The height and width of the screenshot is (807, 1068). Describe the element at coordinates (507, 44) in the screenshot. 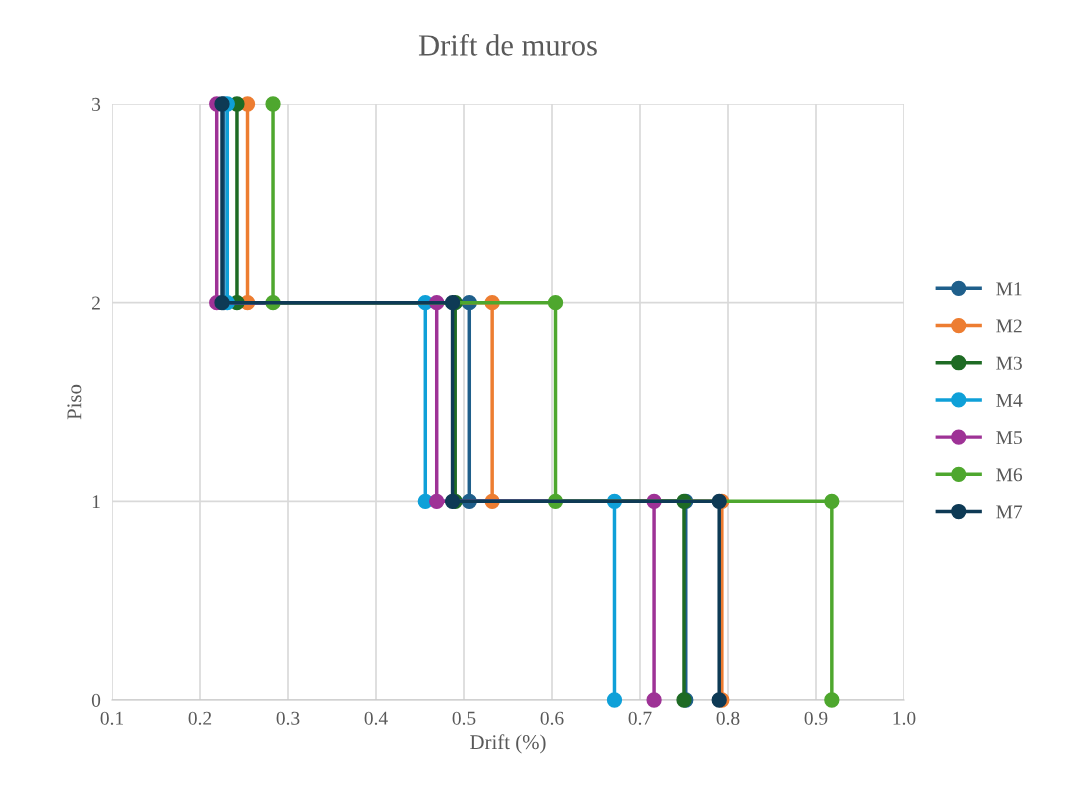

I see `chart-title: Drift de muros` at that location.